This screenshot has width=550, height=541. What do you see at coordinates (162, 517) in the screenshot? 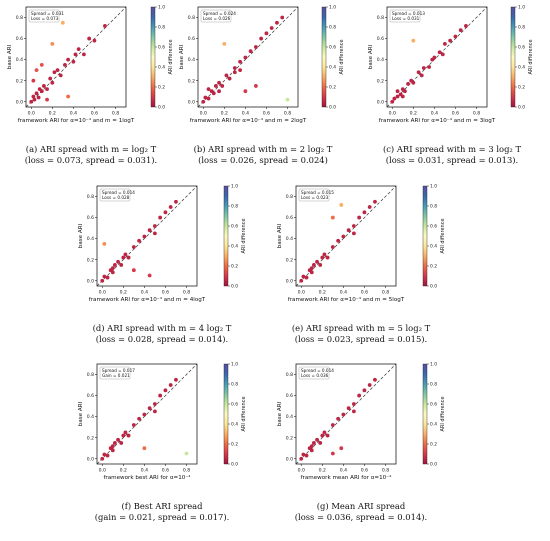
I see `caption-detail: (gain = 0.021, spread = 0.017).` at bounding box center [162, 517].